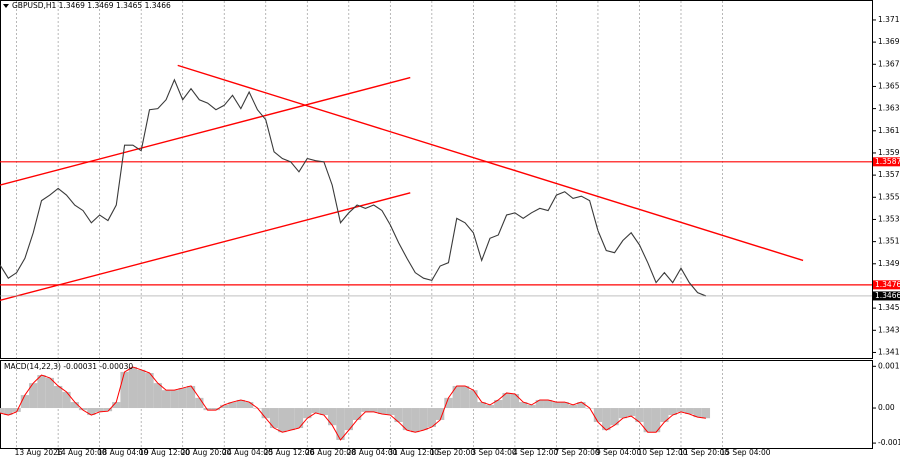 This screenshot has width=900, height=460. I want to click on x-tick-label: 7 Sep 20:00, so click(577, 452).